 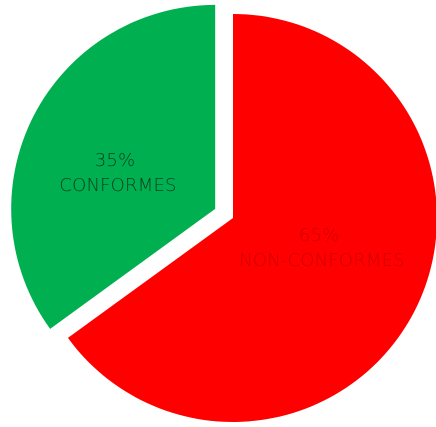 What do you see at coordinates (115, 160) in the screenshot?
I see `slice-percent-conformes: 35%` at bounding box center [115, 160].